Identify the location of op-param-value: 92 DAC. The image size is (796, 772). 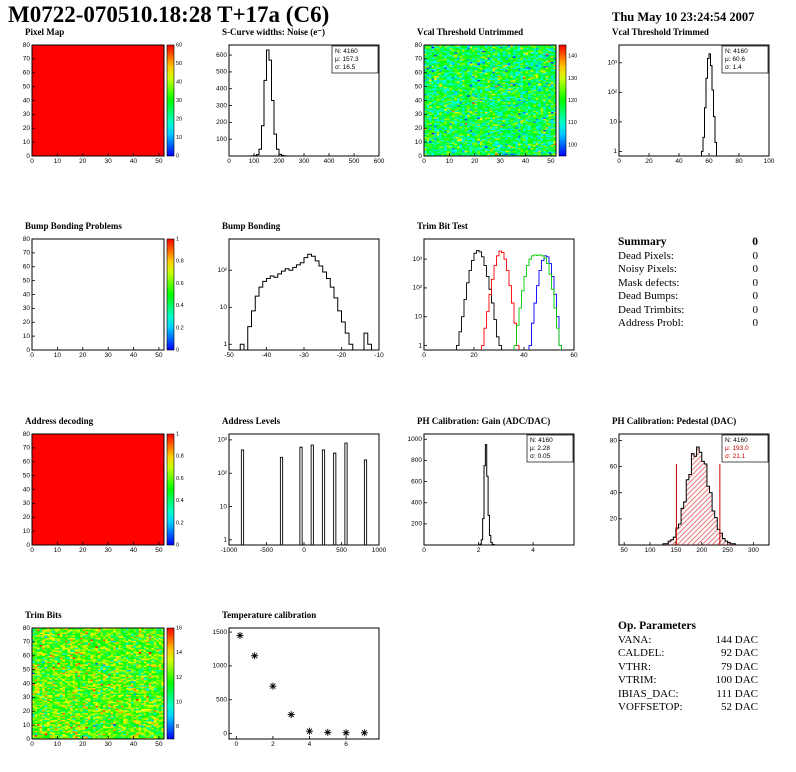
(739, 653).